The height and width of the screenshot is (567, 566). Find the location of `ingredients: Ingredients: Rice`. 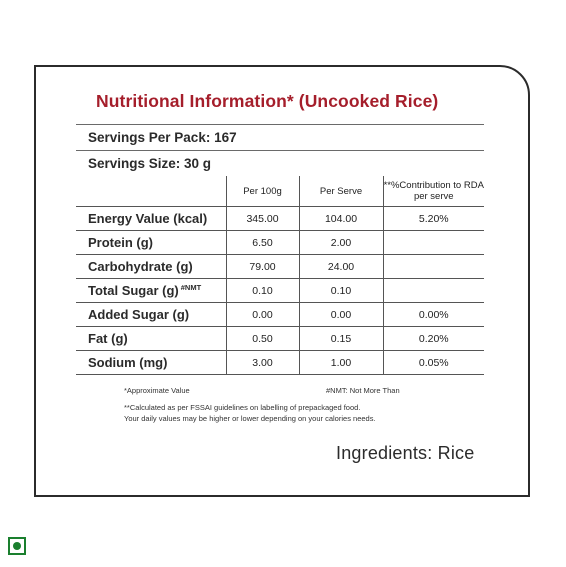

ingredients: Ingredients: Rice is located at coordinates (405, 453).